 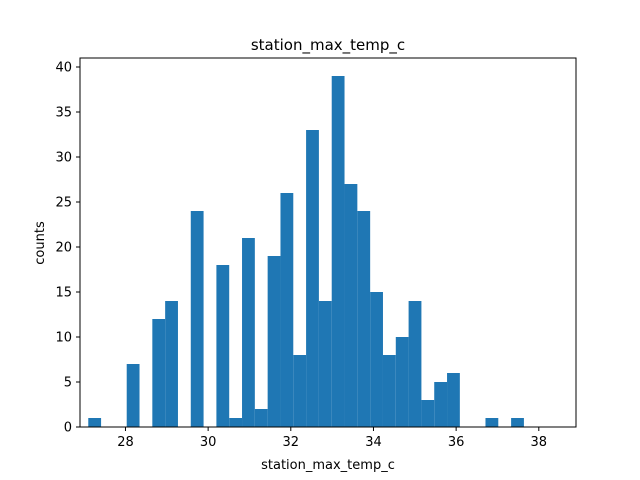 I want to click on y-tick-label: 5, so click(x=68, y=383).